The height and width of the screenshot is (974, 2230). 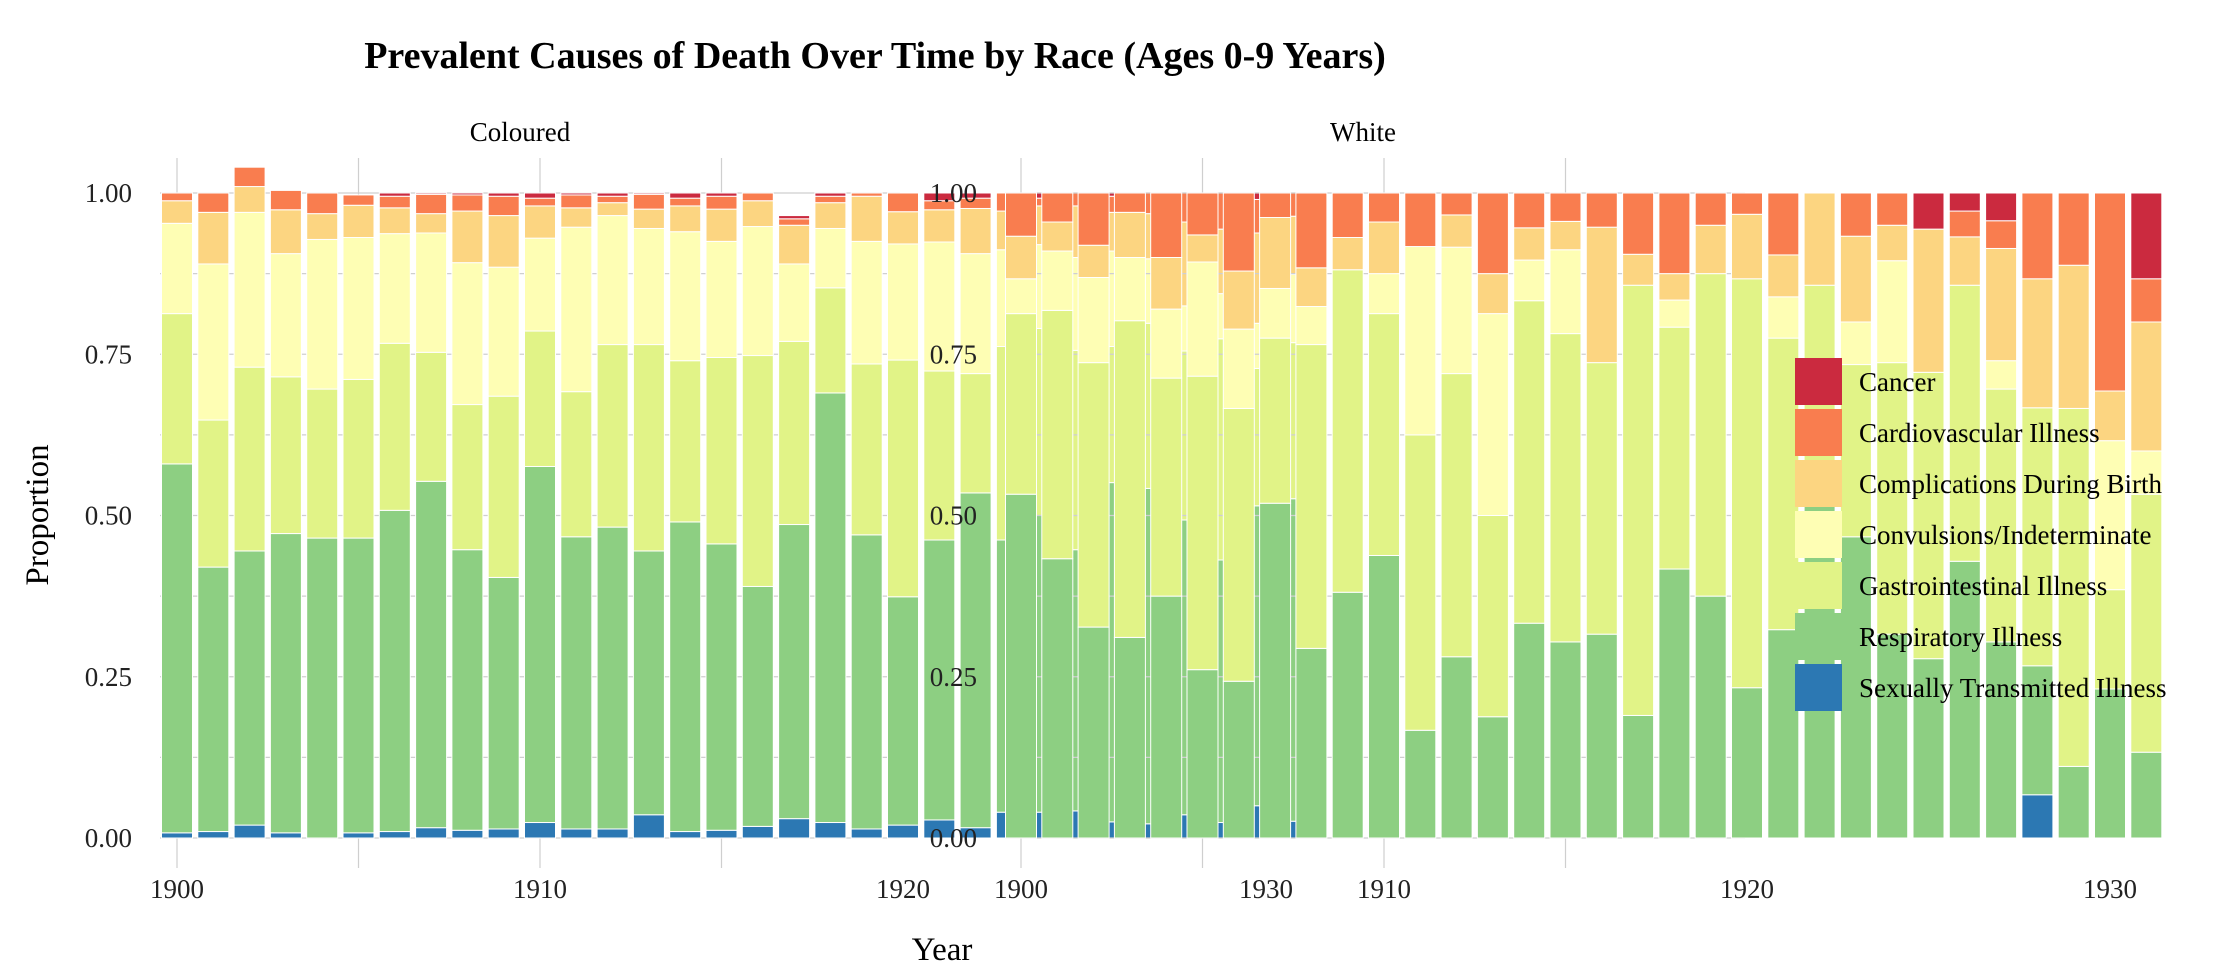 I want to click on y-tick-label: 0.50, so click(x=108, y=516).